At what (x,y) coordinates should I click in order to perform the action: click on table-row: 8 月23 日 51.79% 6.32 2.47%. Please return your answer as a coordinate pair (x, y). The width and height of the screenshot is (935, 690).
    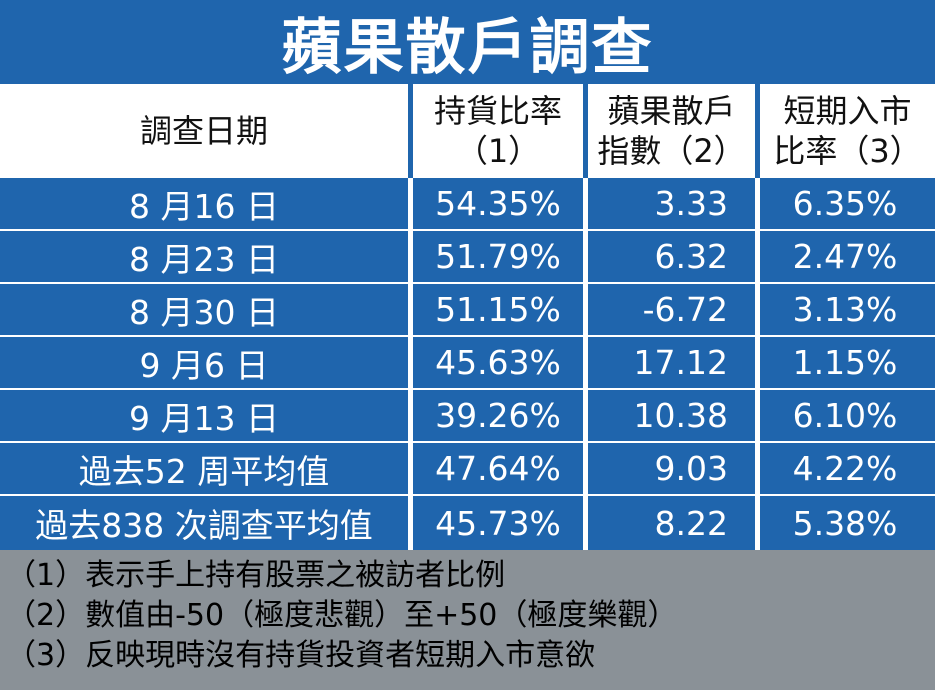
    Looking at the image, I should click on (467, 256).